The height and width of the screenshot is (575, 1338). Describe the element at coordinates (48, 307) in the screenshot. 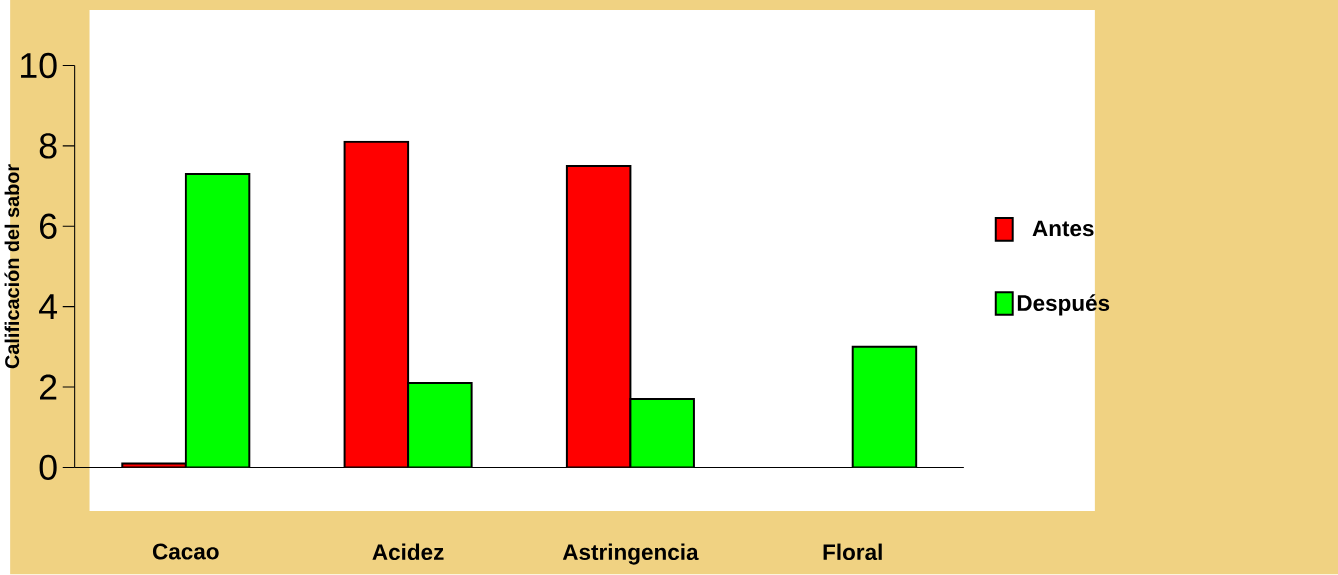

I see `y-tick-label: 4` at that location.